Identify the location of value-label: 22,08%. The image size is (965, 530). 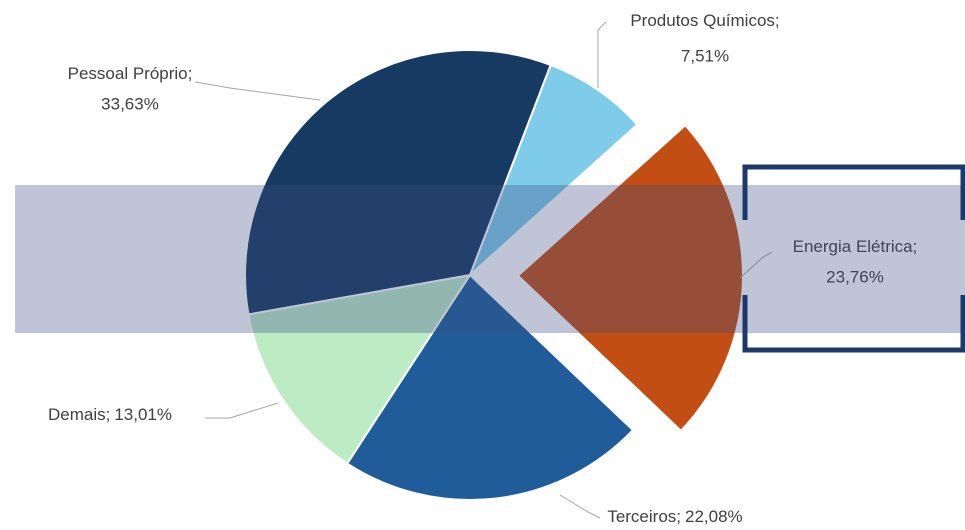
(714, 516).